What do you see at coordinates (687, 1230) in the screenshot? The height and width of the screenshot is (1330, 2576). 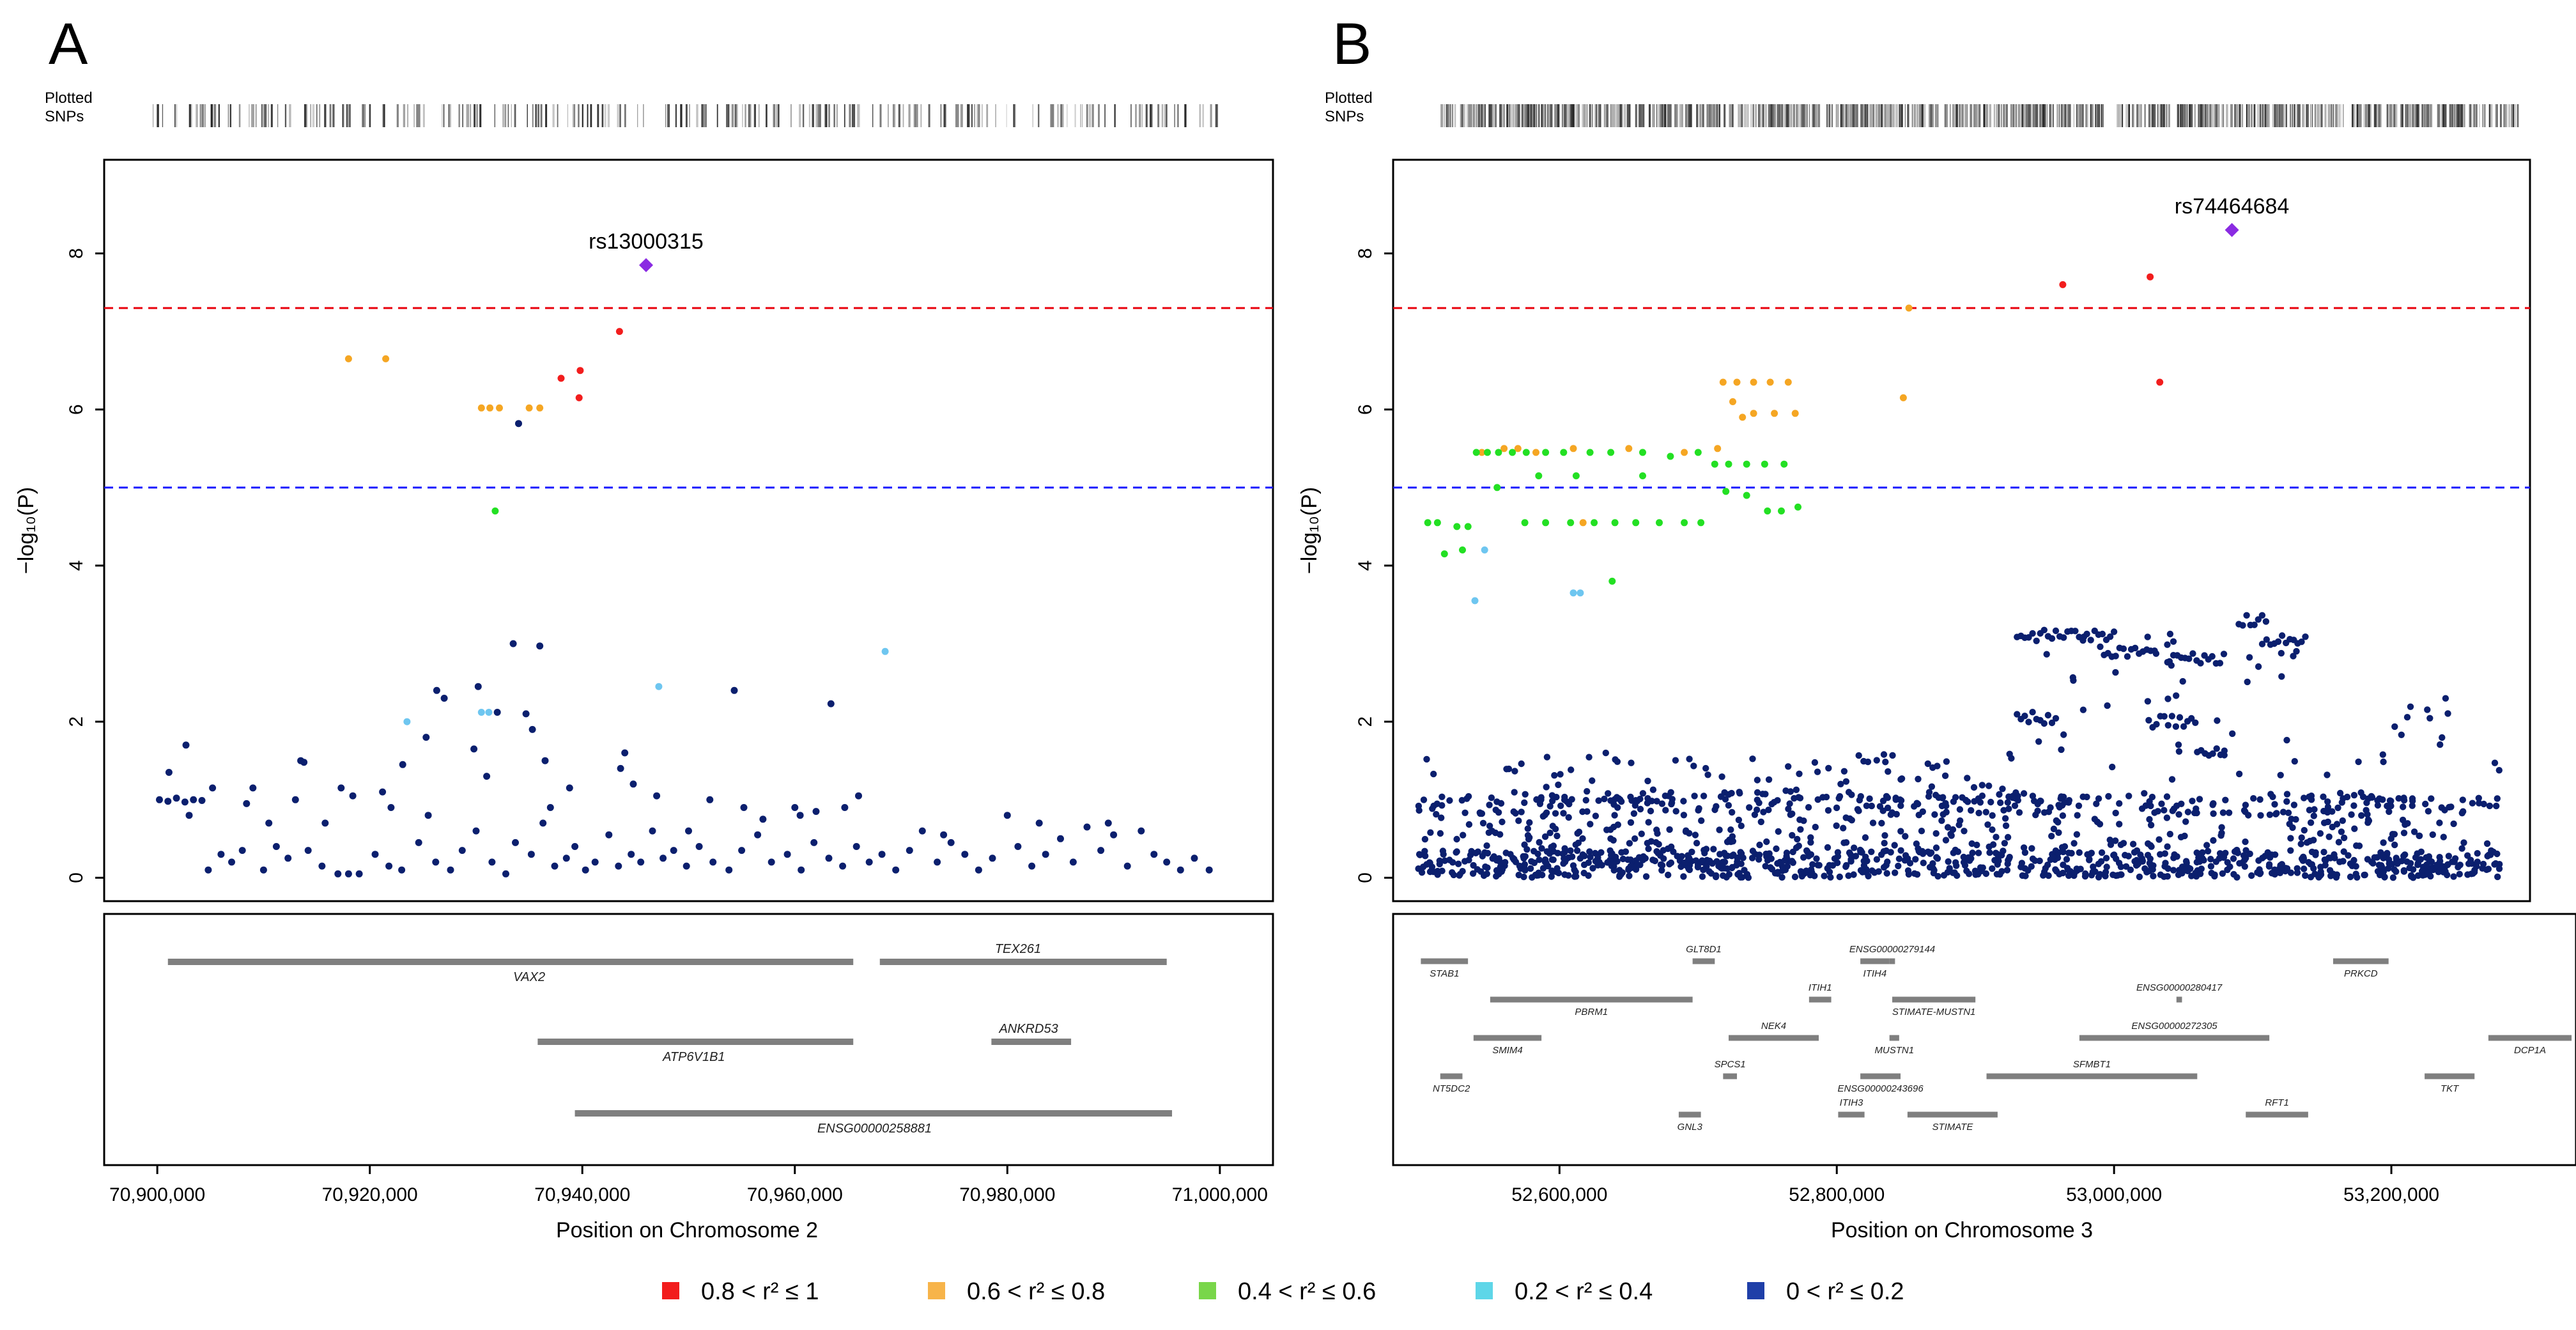 I see `panel-a-xlabel: Position on Chromosome 2` at bounding box center [687, 1230].